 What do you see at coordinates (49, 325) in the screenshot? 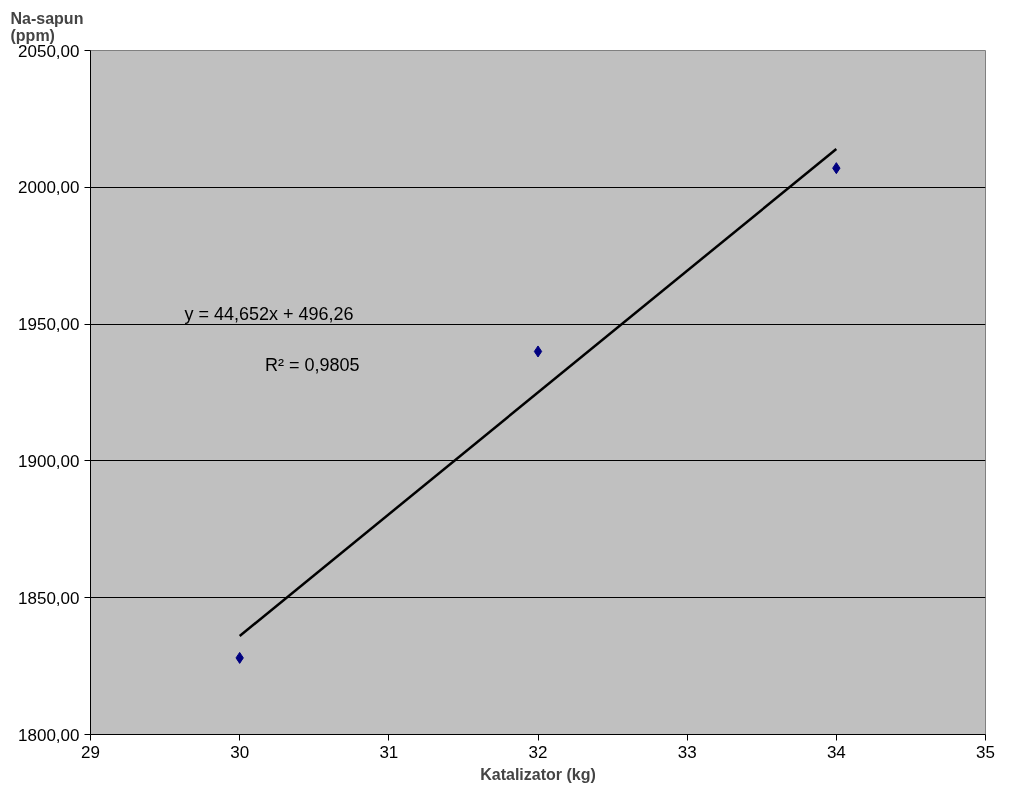
I see `y-tick-label: 1950,00` at bounding box center [49, 325].